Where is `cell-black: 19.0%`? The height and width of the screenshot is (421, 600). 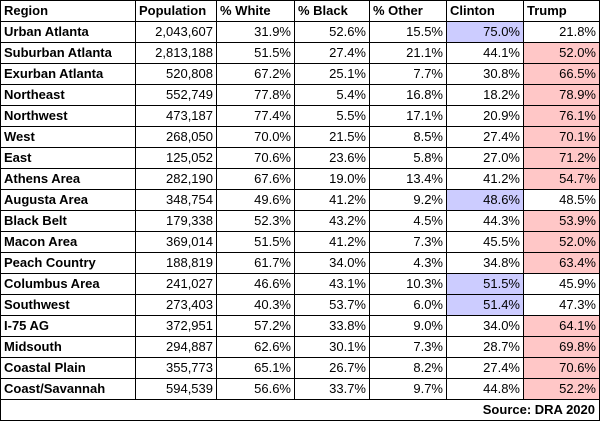
cell-black: 19.0% is located at coordinates (332, 179).